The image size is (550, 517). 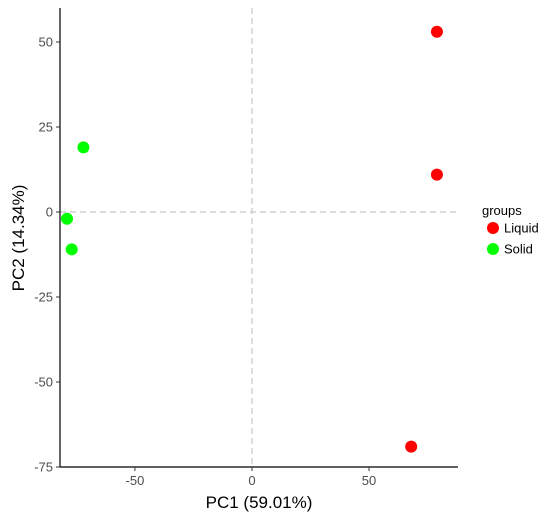 What do you see at coordinates (43, 297) in the screenshot?
I see `y-tick-label: -25` at bounding box center [43, 297].